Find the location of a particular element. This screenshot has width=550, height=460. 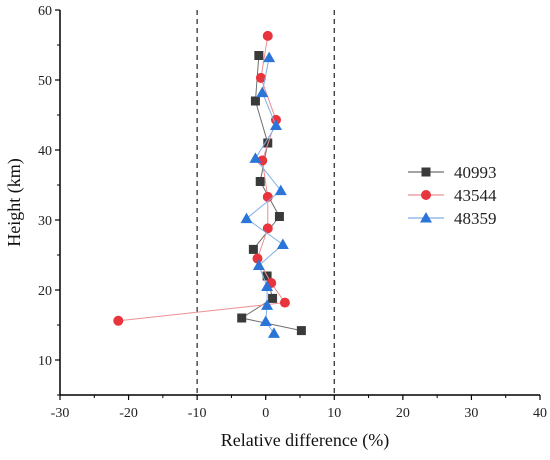

y-tick-label: 50 is located at coordinates (45, 81).